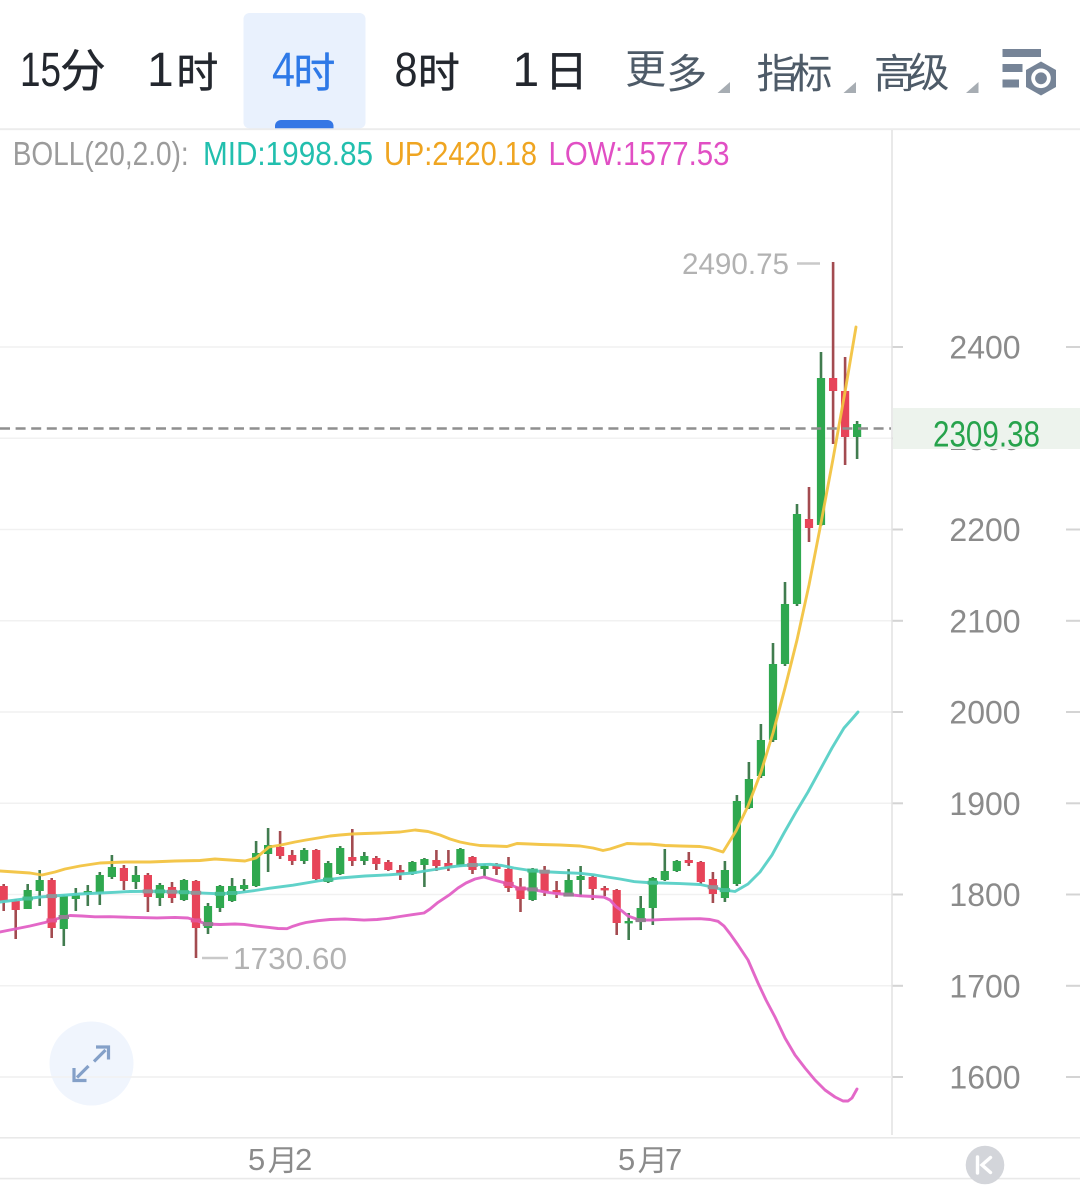 The image size is (1080, 1185). I want to click on svg-text: UP:2420.18, so click(460, 153).